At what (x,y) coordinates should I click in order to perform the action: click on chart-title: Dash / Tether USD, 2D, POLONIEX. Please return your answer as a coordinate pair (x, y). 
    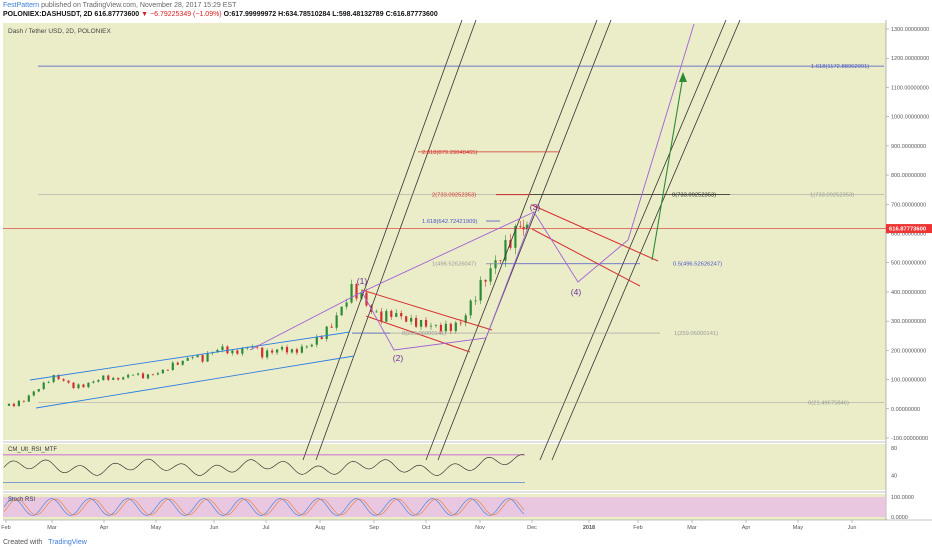
    Looking at the image, I should click on (59, 31).